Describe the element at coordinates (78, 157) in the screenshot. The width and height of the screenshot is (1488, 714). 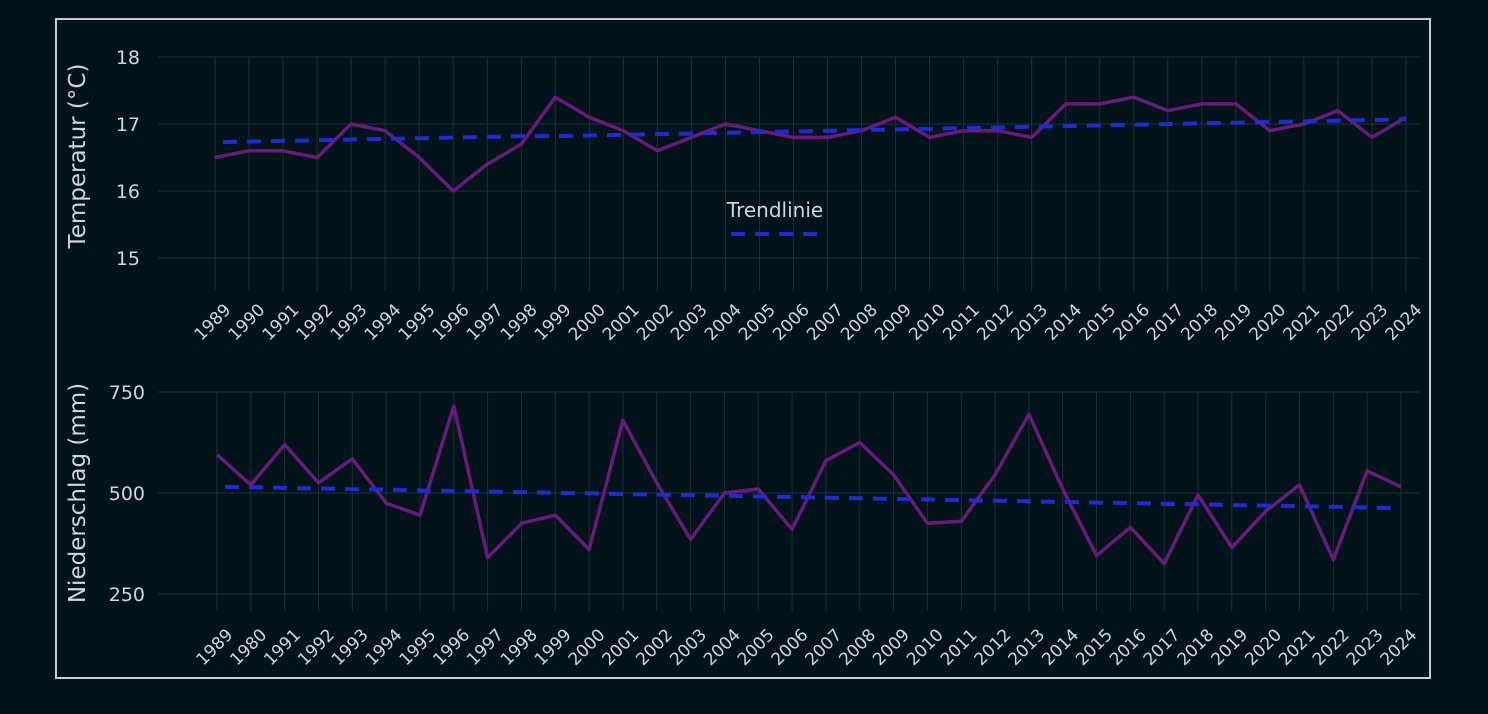
I see `y-axis-label: Temperatur (°C)` at that location.